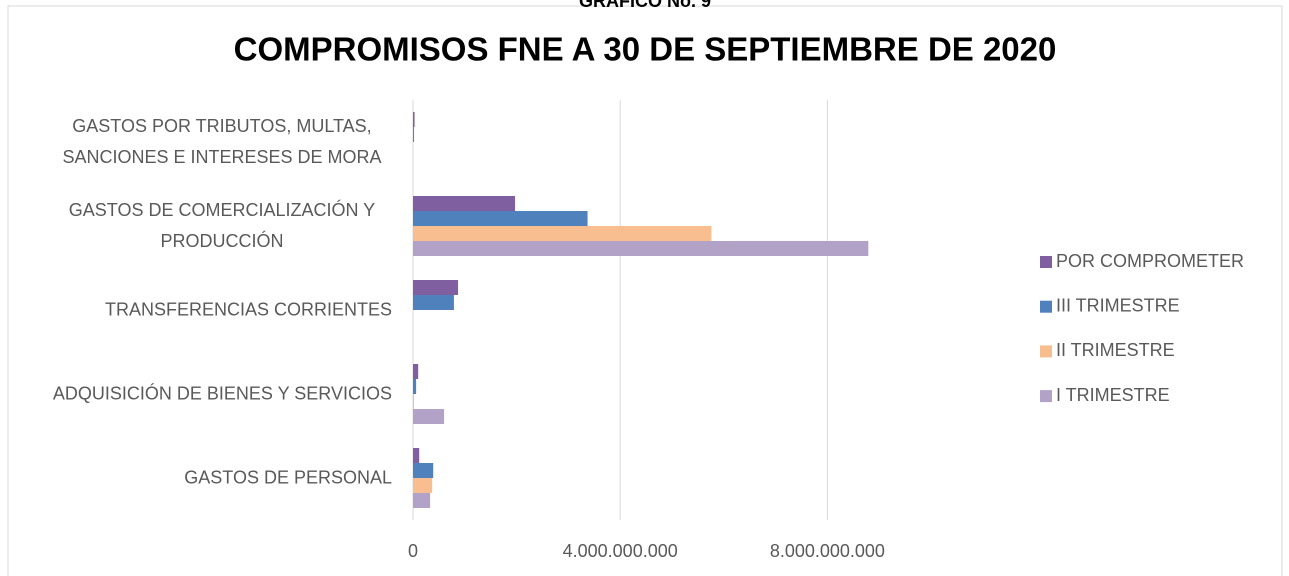 The height and width of the screenshot is (576, 1289). Describe the element at coordinates (620, 551) in the screenshot. I see `x-tick-label: 4.000.000.000` at that location.